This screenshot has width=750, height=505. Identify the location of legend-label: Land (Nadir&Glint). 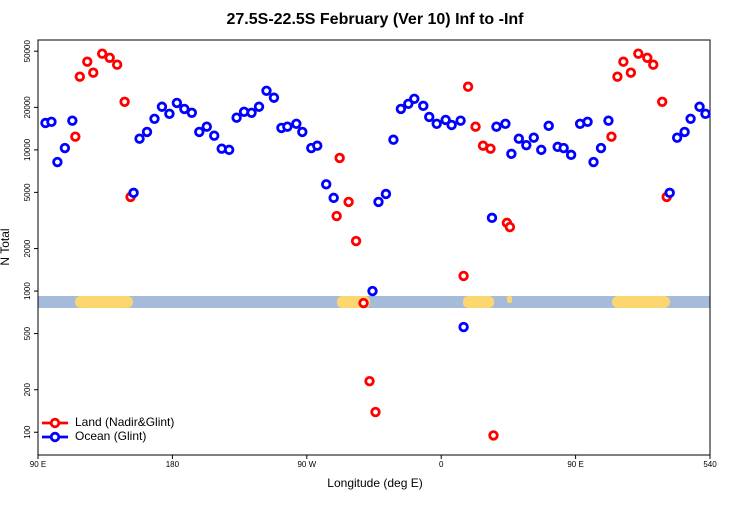
(124, 422).